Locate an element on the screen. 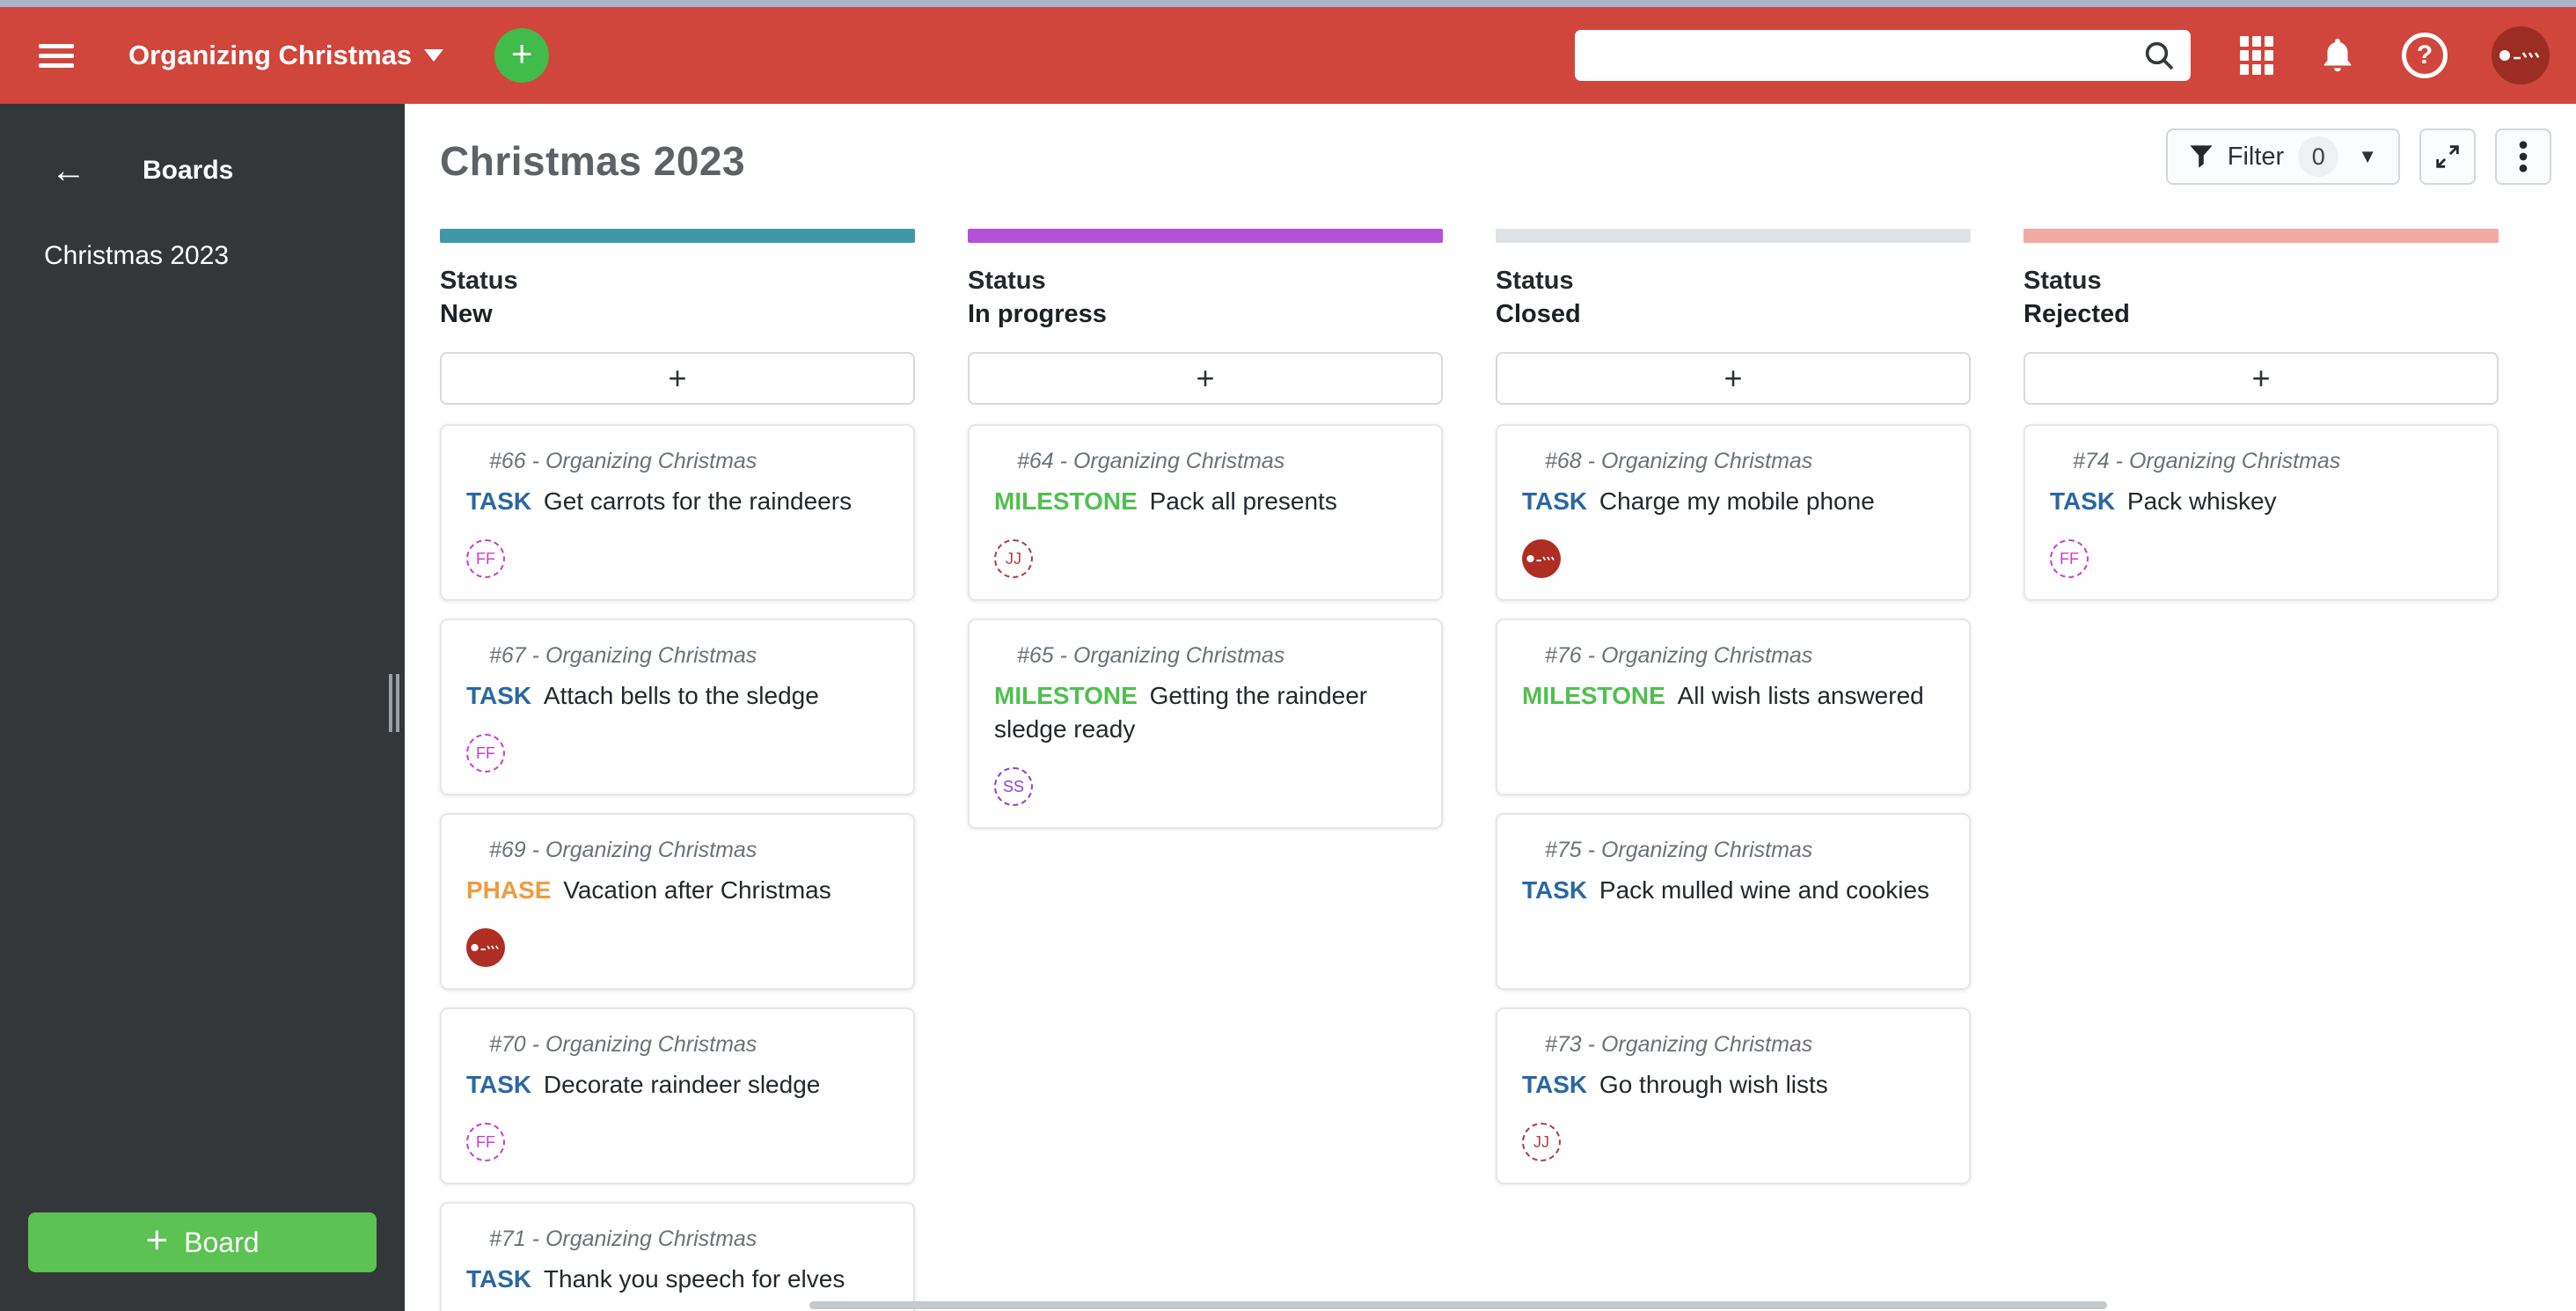  project-switcher: Organizing Christmas is located at coordinates (286, 55).